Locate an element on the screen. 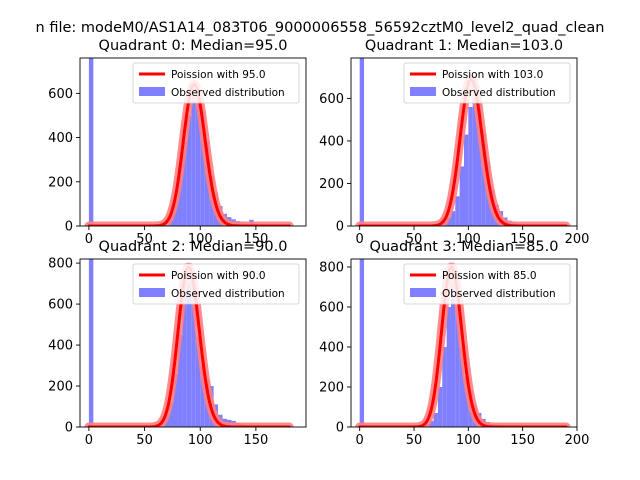 The height and width of the screenshot is (480, 640). legend: Poission with 95.0 Observed distribution is located at coordinates (216, 83).